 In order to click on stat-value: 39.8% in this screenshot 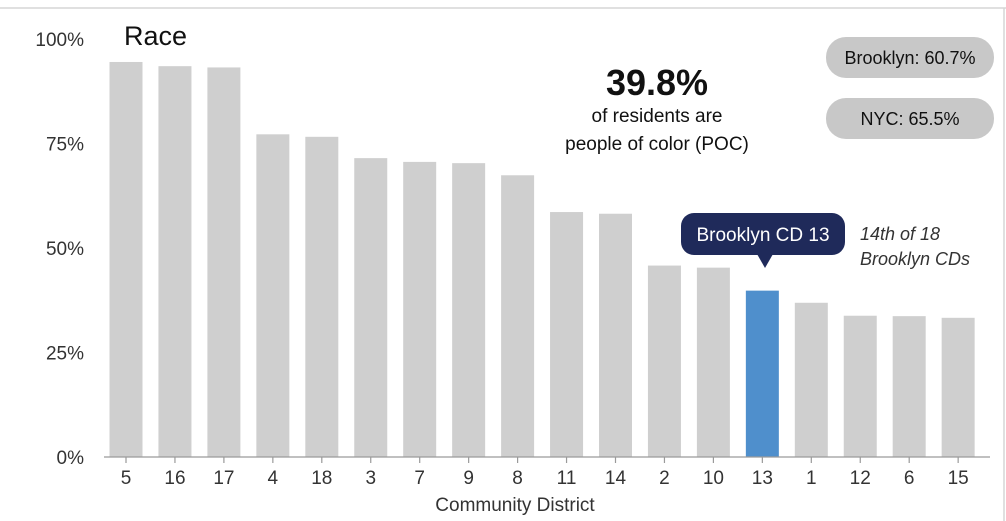, I will do `click(657, 82)`.